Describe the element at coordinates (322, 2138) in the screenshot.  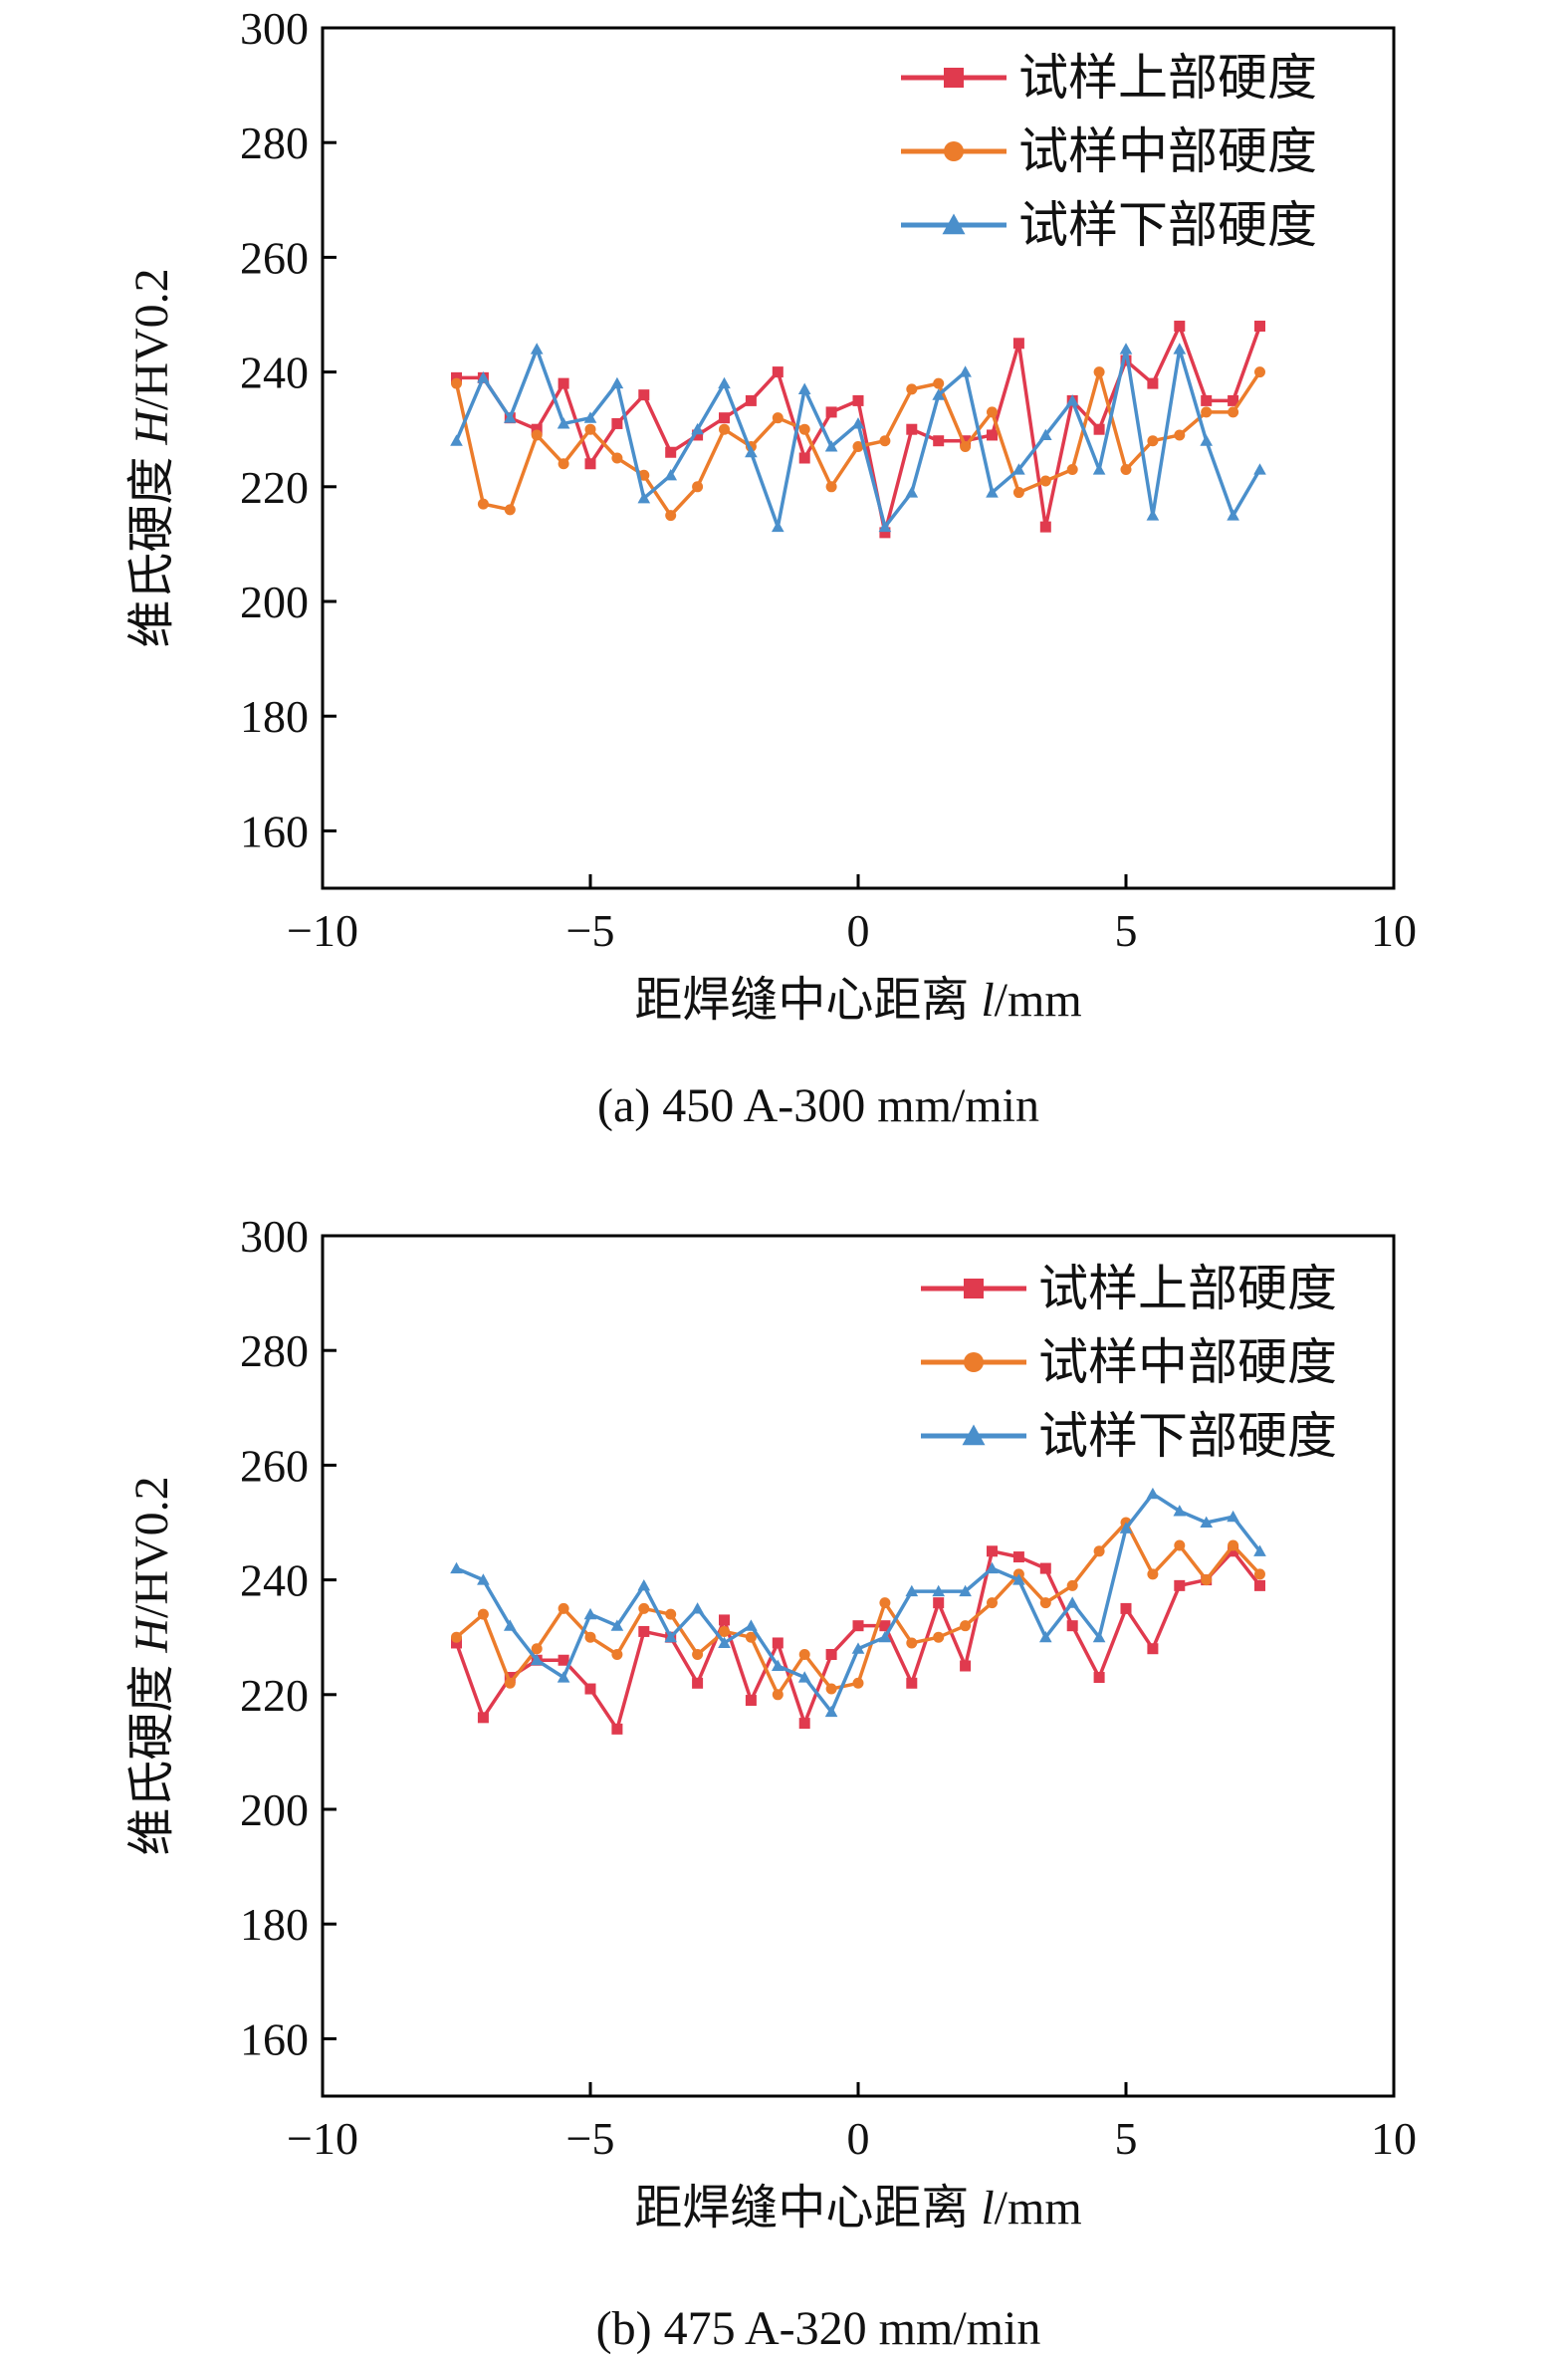
I see `x-tick-label: −10` at that location.